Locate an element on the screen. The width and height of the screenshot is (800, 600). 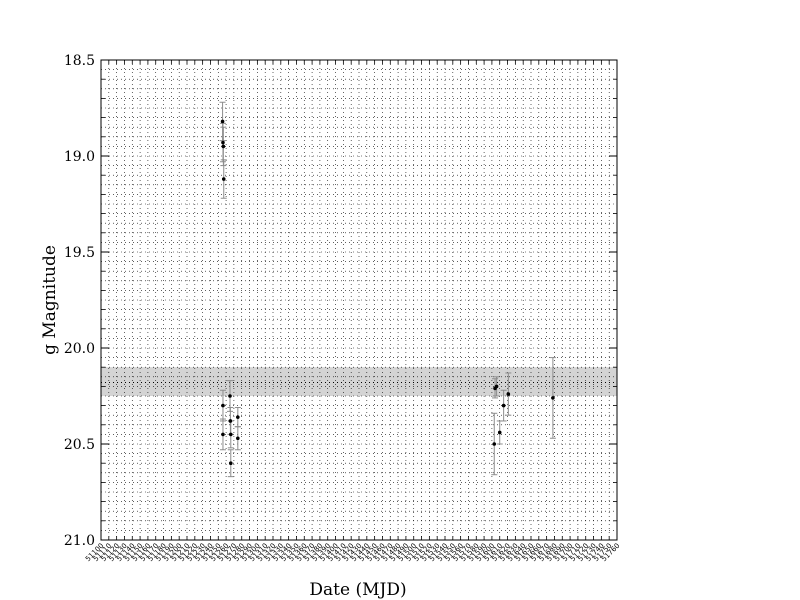
x-axis-label: Date (MJD) is located at coordinates (357, 590).